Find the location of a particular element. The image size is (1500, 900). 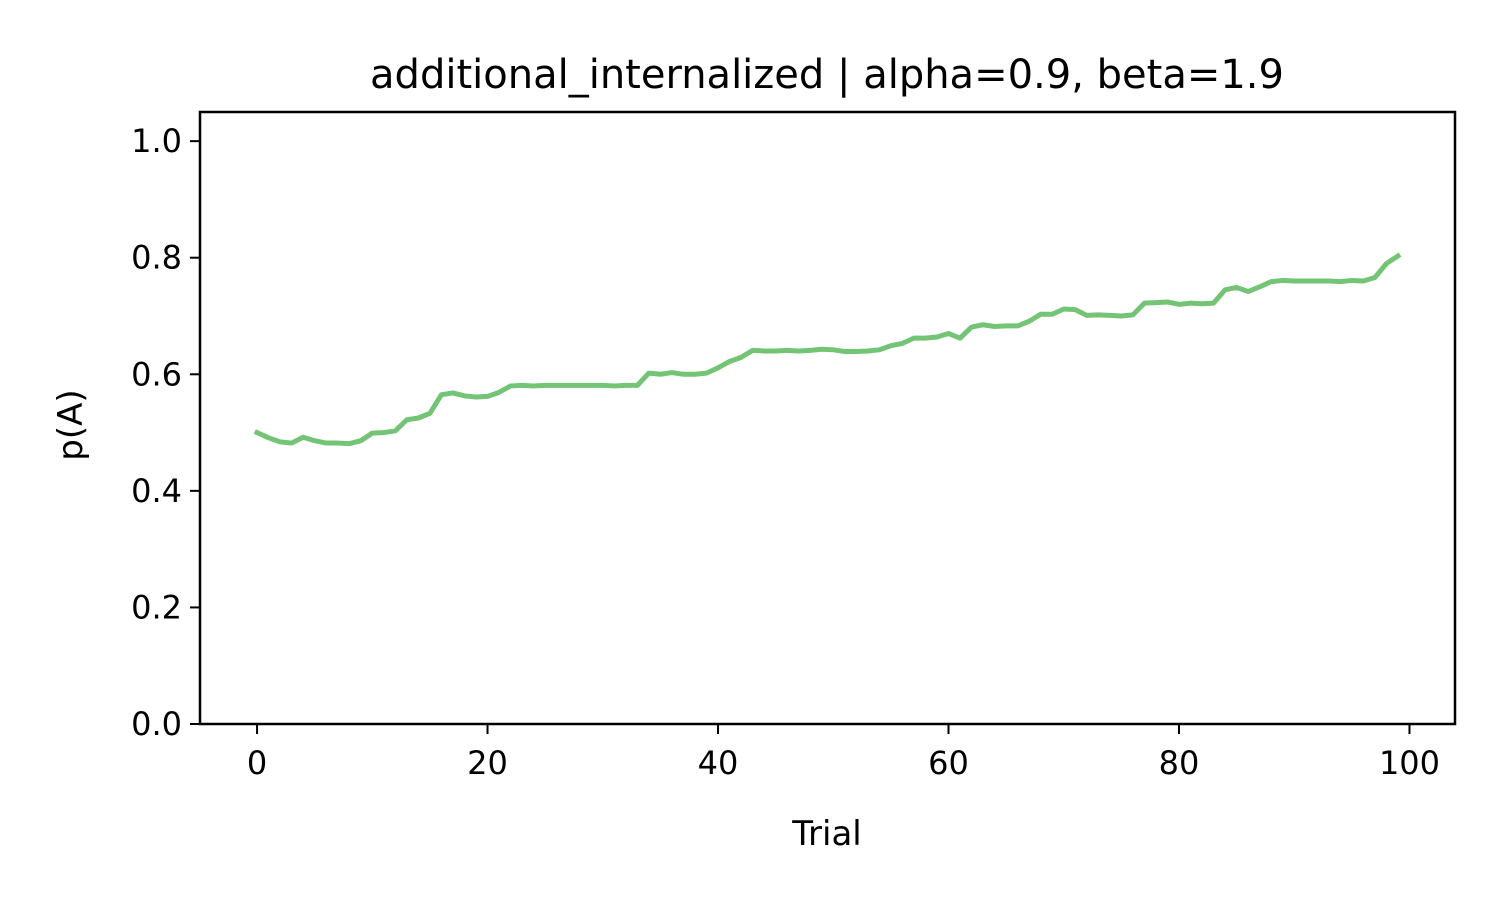

y-tick-label: 0.8 is located at coordinates (156, 258).